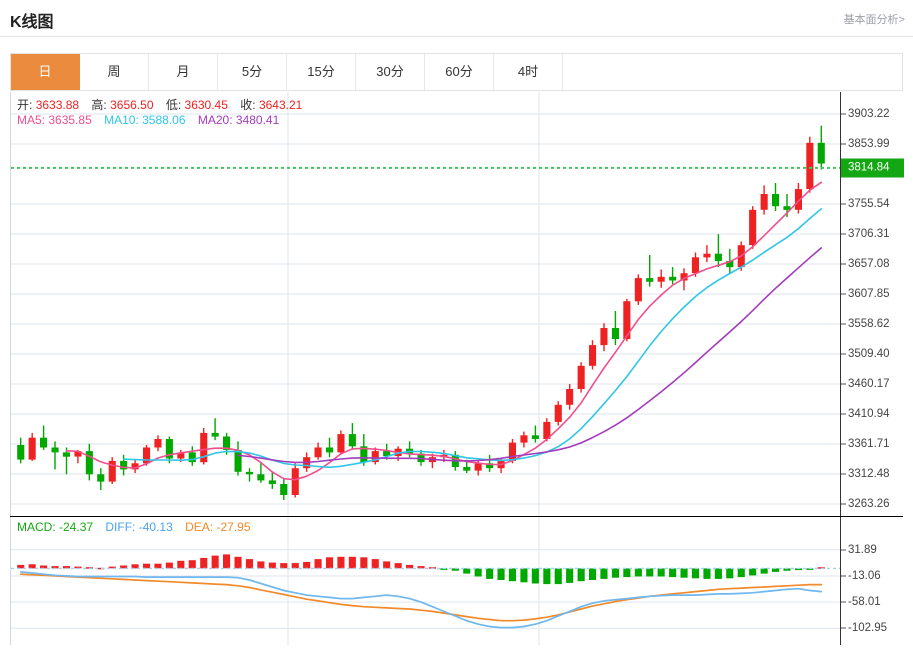  I want to click on price-tick-label: 3903.22, so click(869, 114).